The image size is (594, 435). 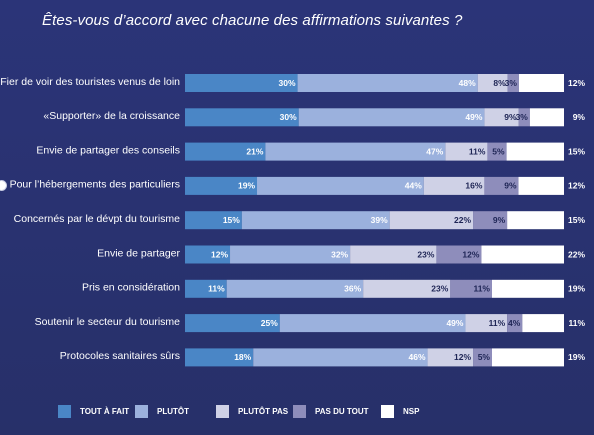 What do you see at coordinates (131, 288) in the screenshot?
I see `category-label: Pris en considération` at bounding box center [131, 288].